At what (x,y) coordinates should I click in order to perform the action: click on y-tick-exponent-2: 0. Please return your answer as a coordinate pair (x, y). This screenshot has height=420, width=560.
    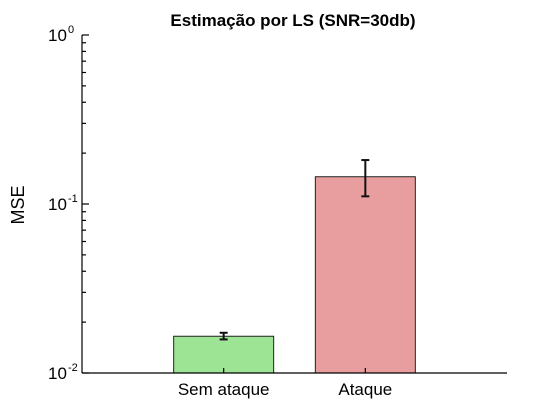
    Looking at the image, I should click on (71, 30).